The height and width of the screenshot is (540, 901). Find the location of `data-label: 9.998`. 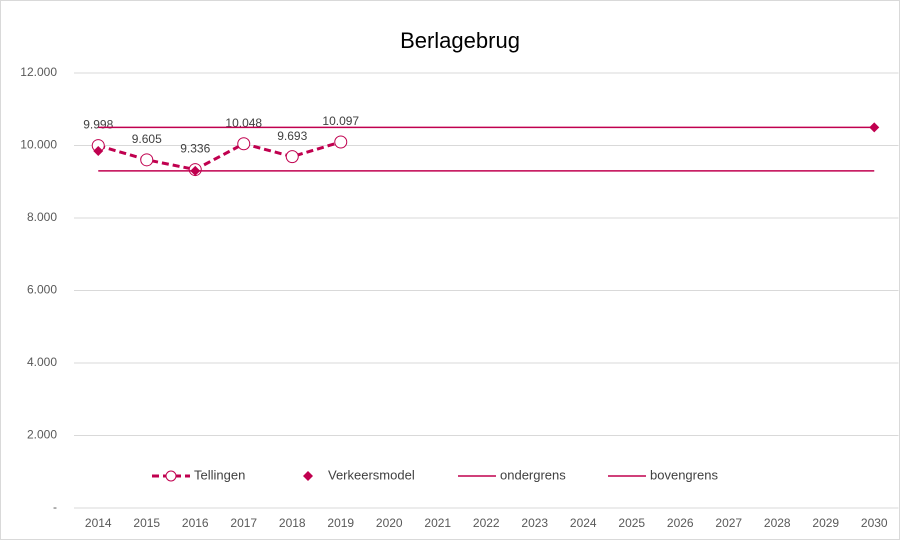

data-label: 9.998 is located at coordinates (98, 125).